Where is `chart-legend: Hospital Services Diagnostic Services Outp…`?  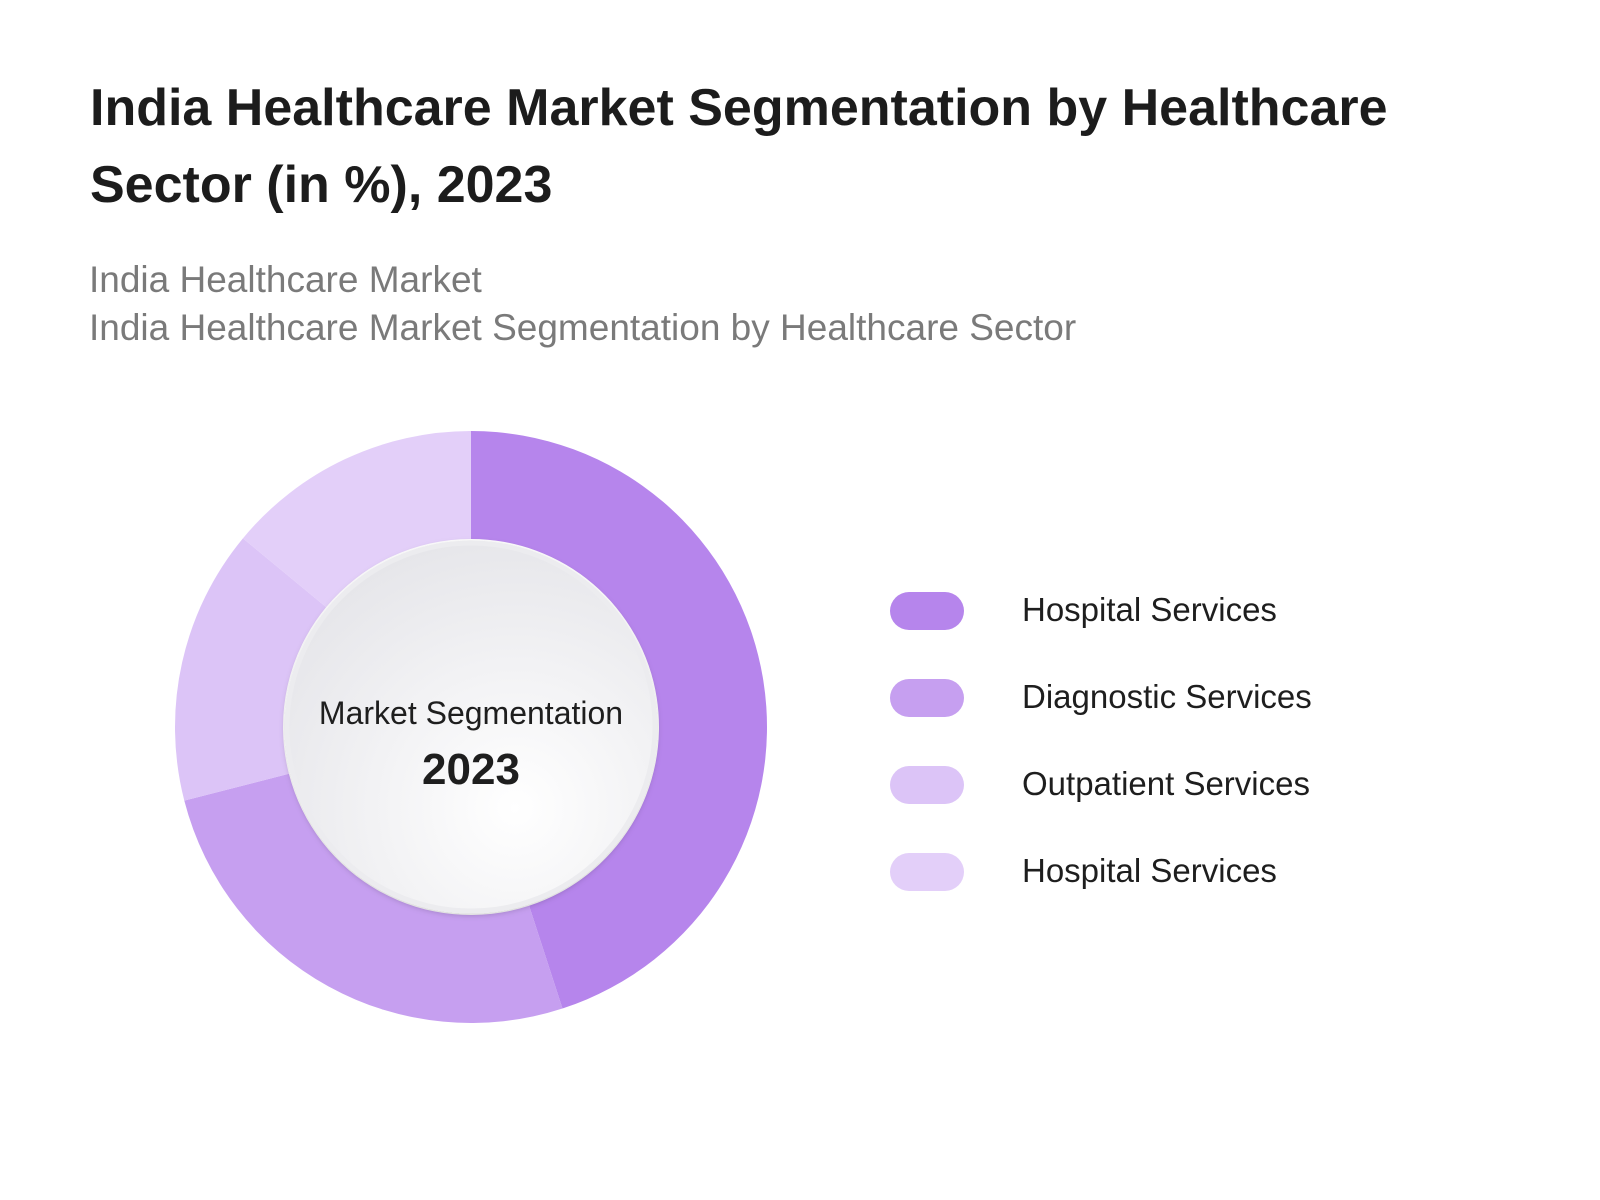 chart-legend: Hospital Services Diagnostic Services Outp… is located at coordinates (1170, 765).